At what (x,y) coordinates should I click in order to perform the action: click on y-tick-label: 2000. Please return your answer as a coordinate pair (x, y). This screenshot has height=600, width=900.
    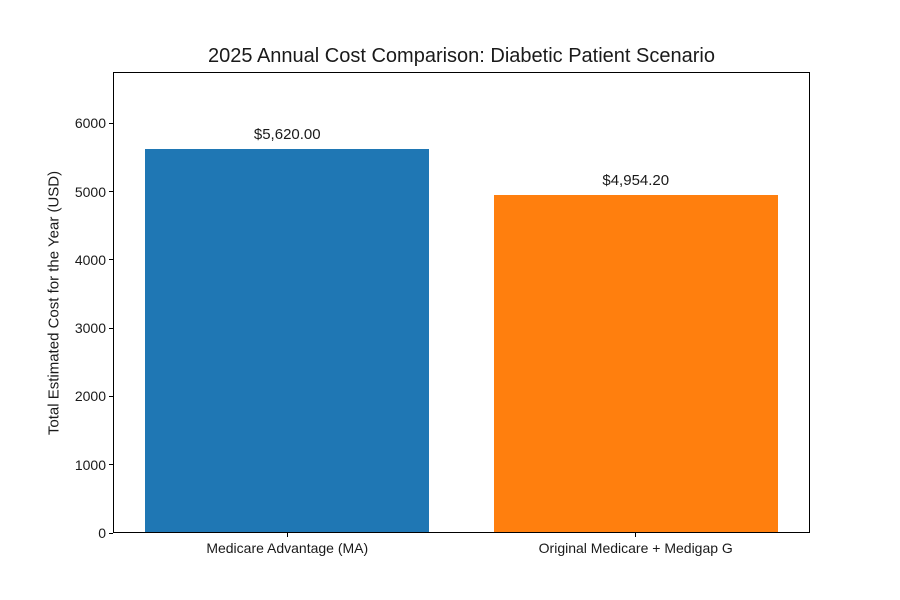
    Looking at the image, I should click on (90, 396).